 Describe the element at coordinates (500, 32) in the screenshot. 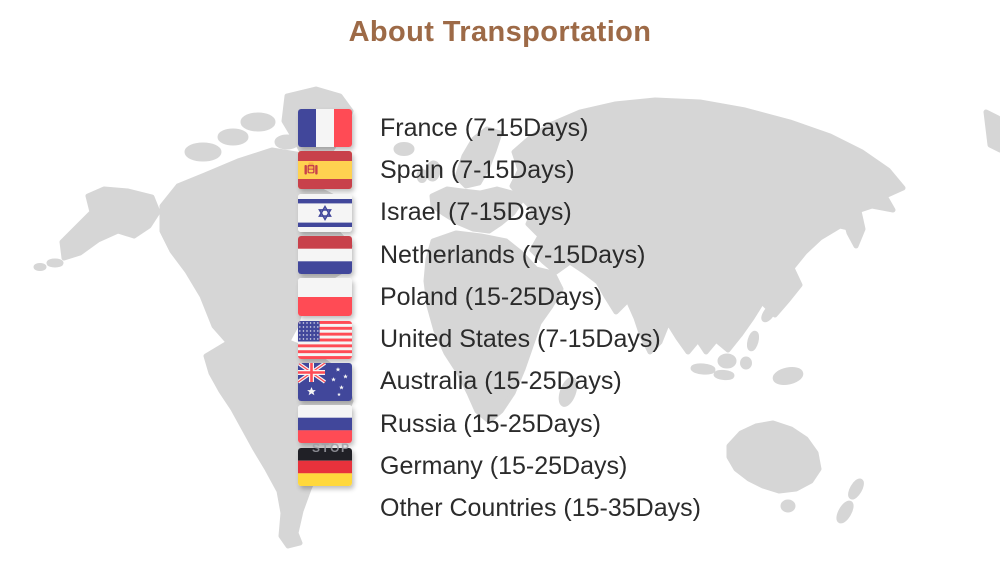

I see `page-title: About Transportation` at that location.